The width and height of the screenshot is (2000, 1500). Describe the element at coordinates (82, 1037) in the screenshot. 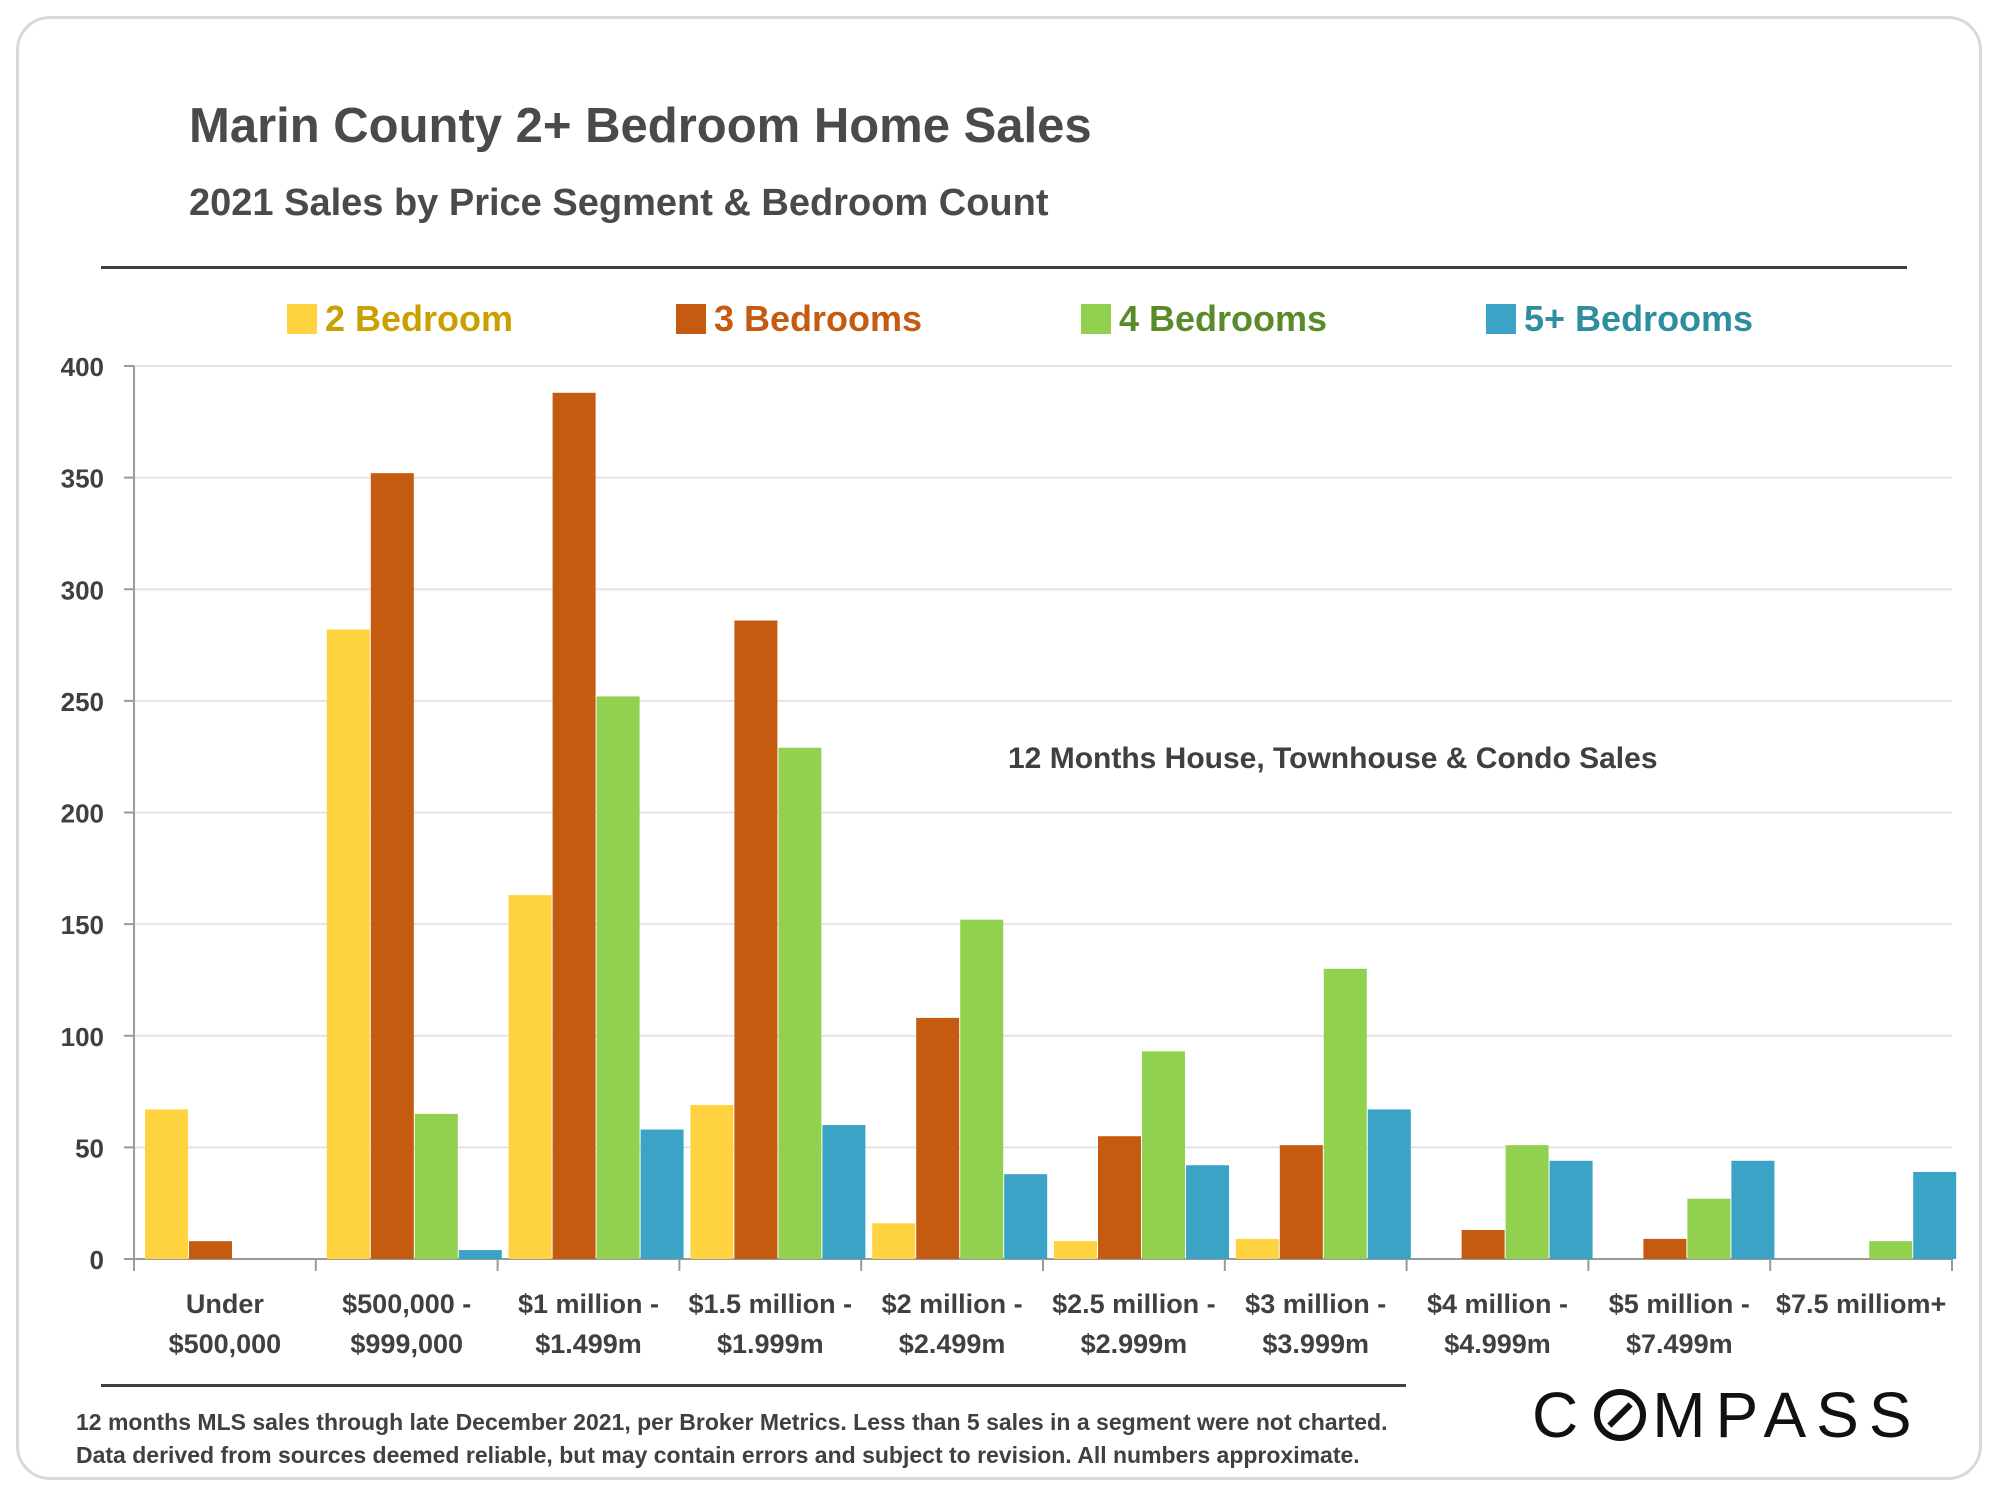

I see `y-tick-label: 100` at that location.